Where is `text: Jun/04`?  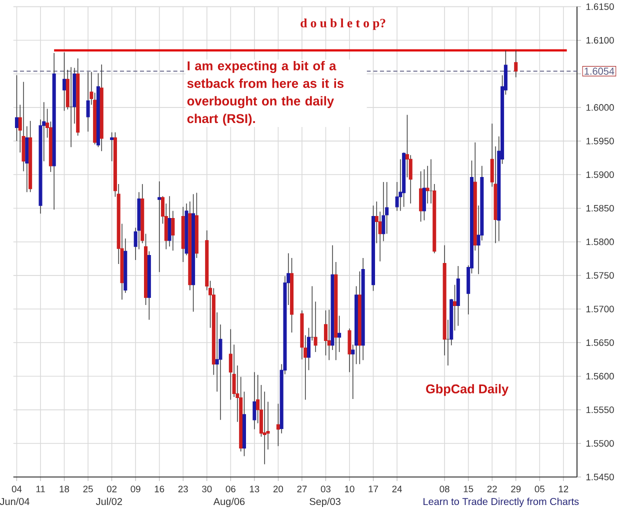
text: Jun/04 is located at coordinates (15, 502).